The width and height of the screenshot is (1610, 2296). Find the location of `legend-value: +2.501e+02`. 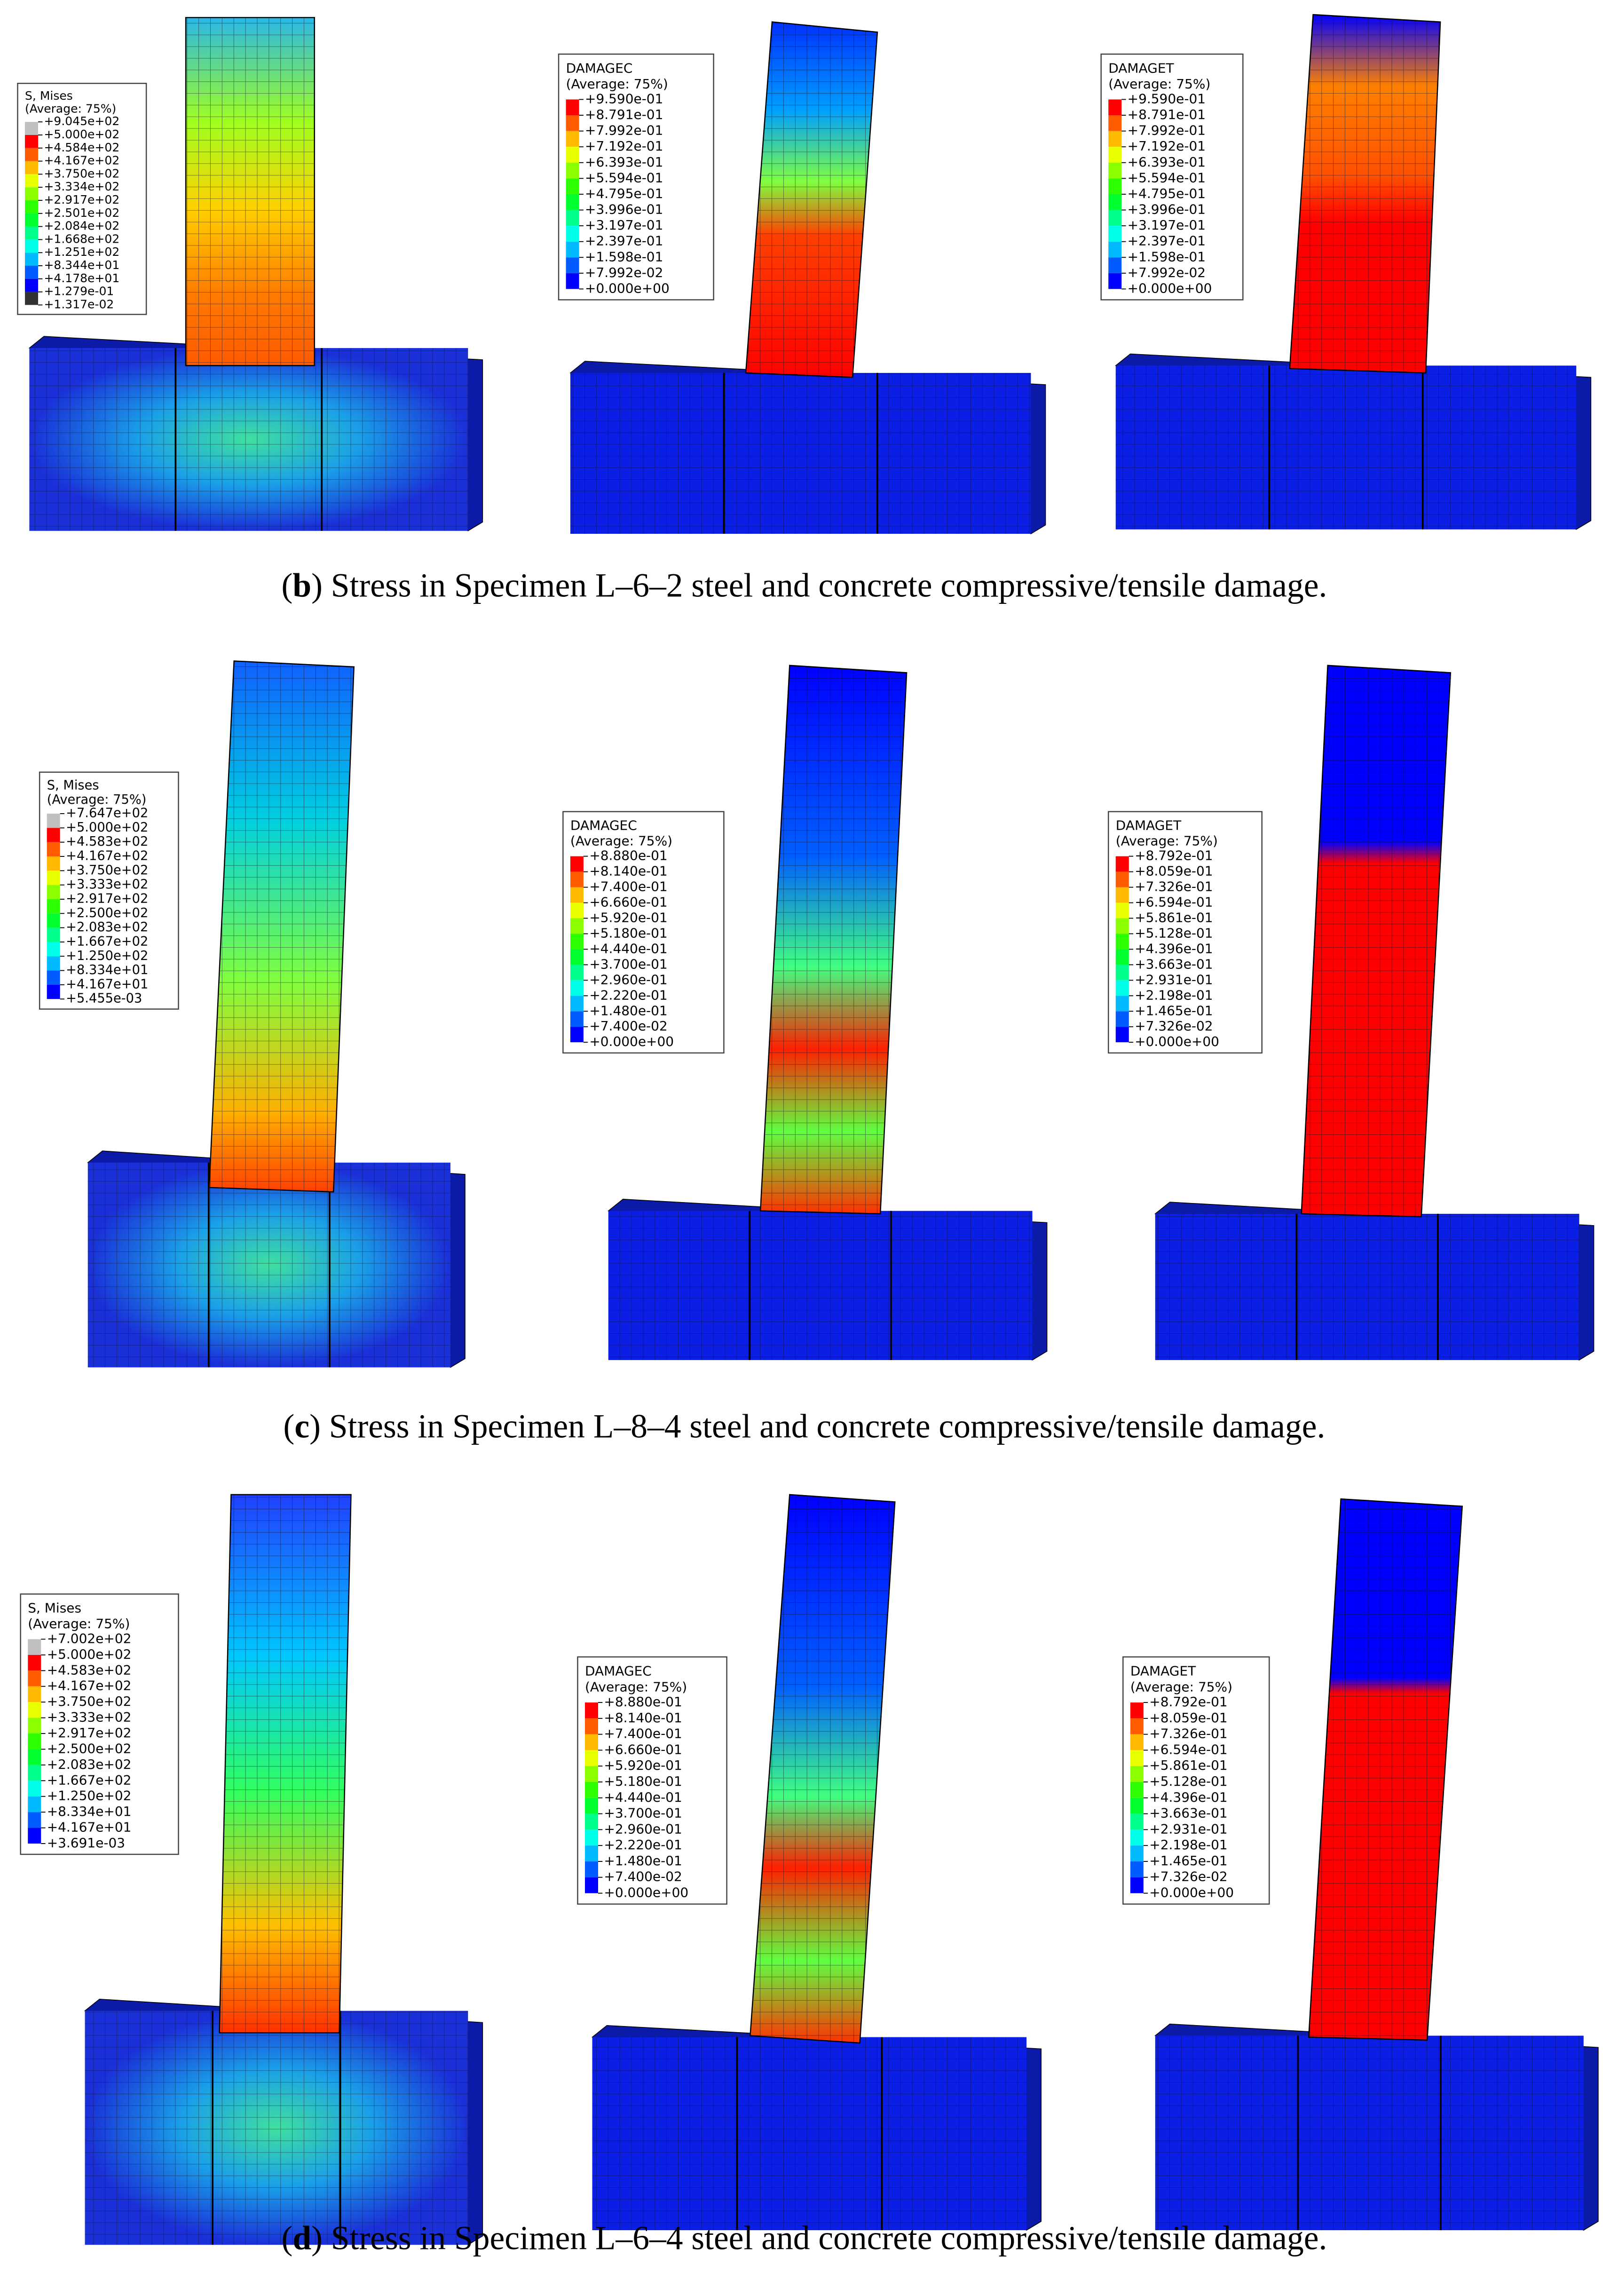

legend-value: +2.501e+02 is located at coordinates (81, 213).